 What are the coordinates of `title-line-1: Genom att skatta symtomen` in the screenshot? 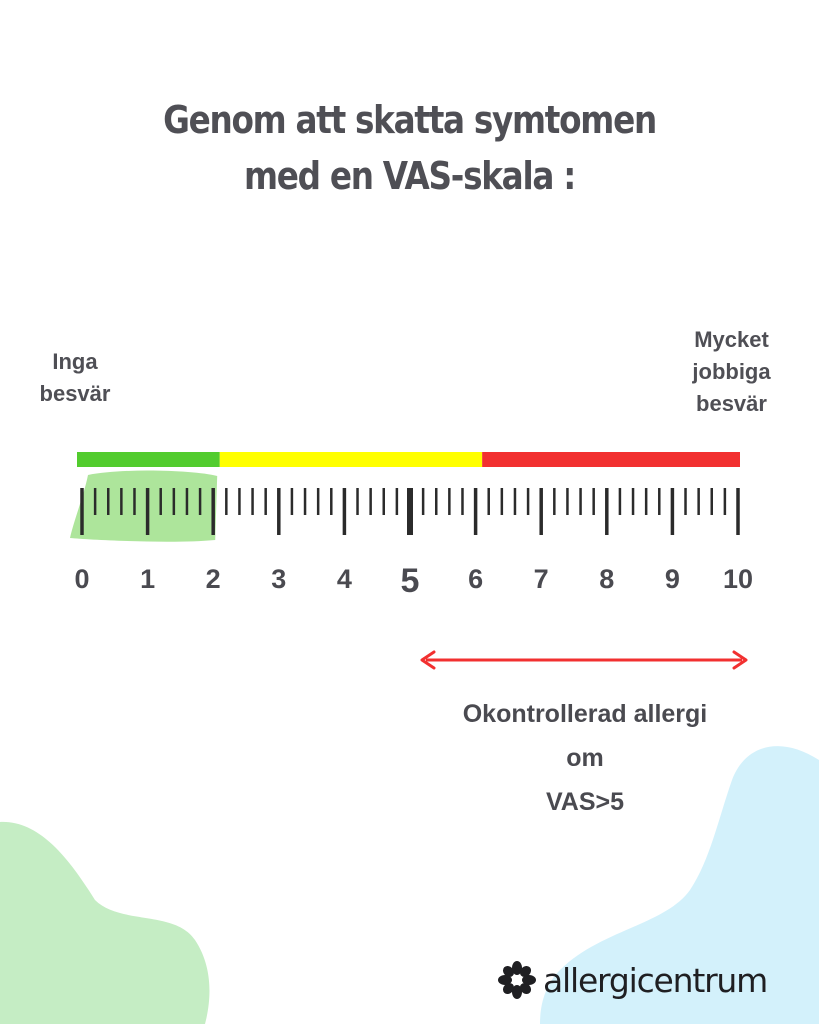 It's located at (410, 120).